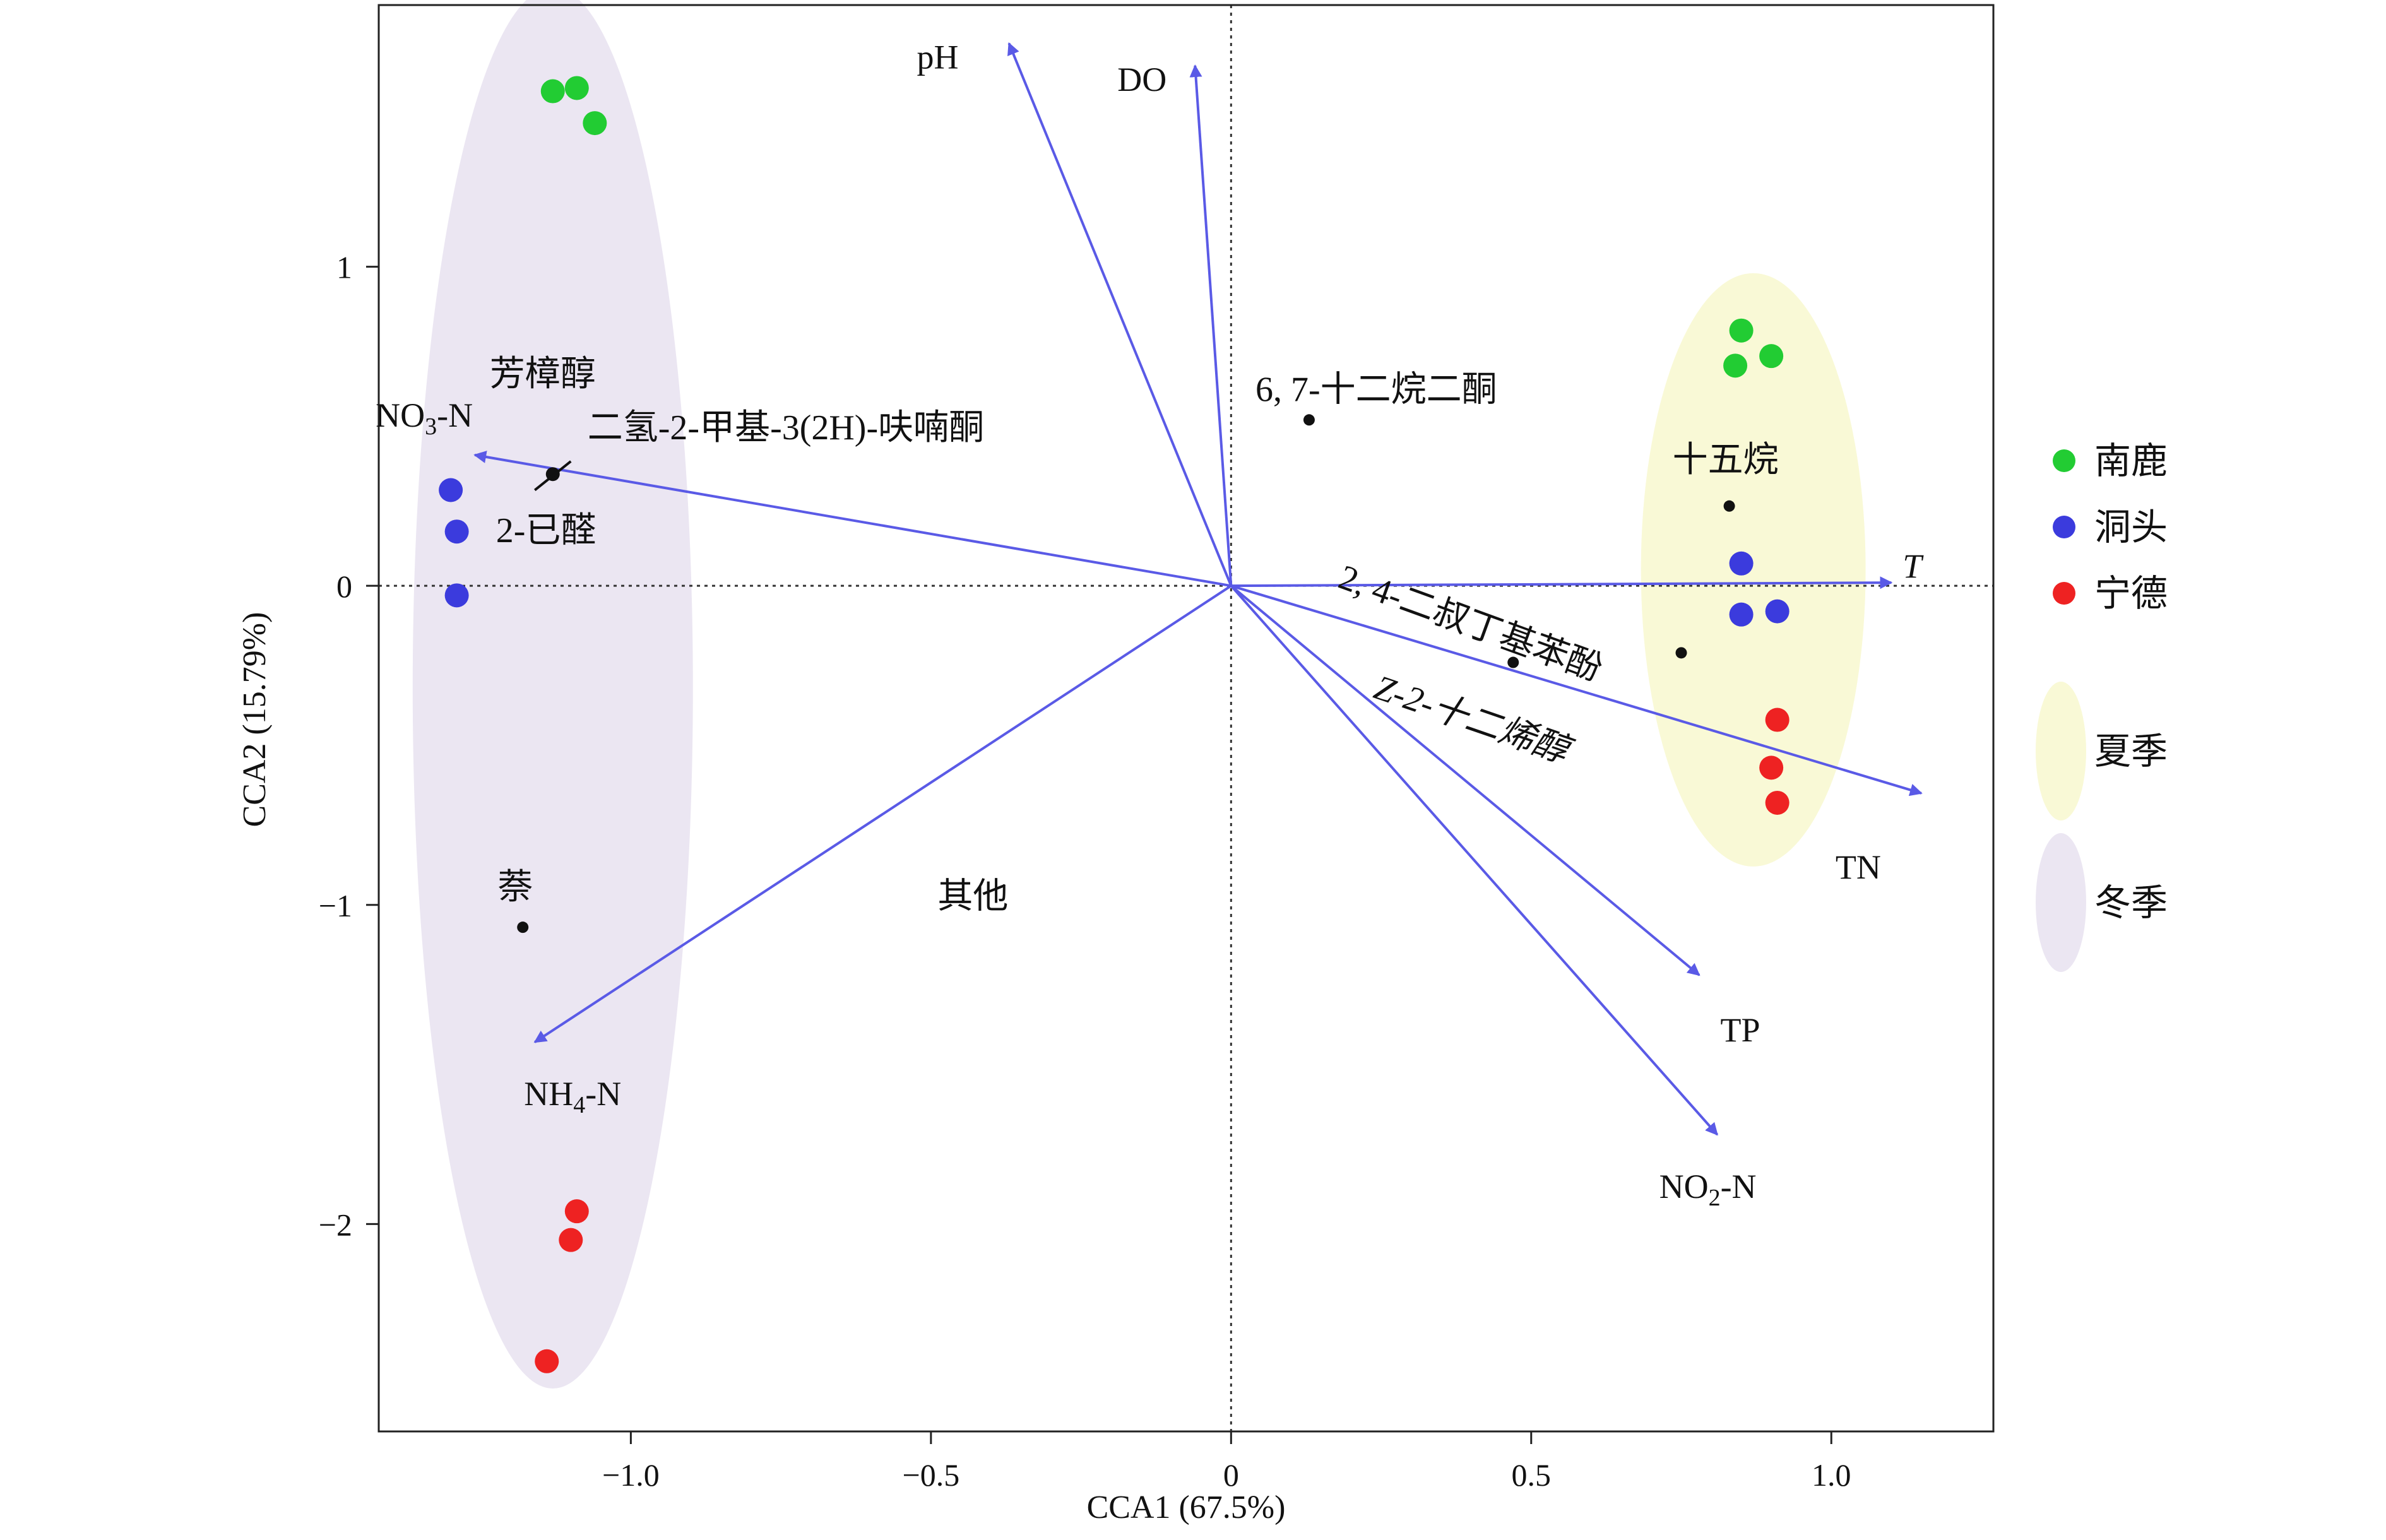 This screenshot has height=1540, width=2386. I want to click on vector-label-tn: TN, so click(1858, 867).